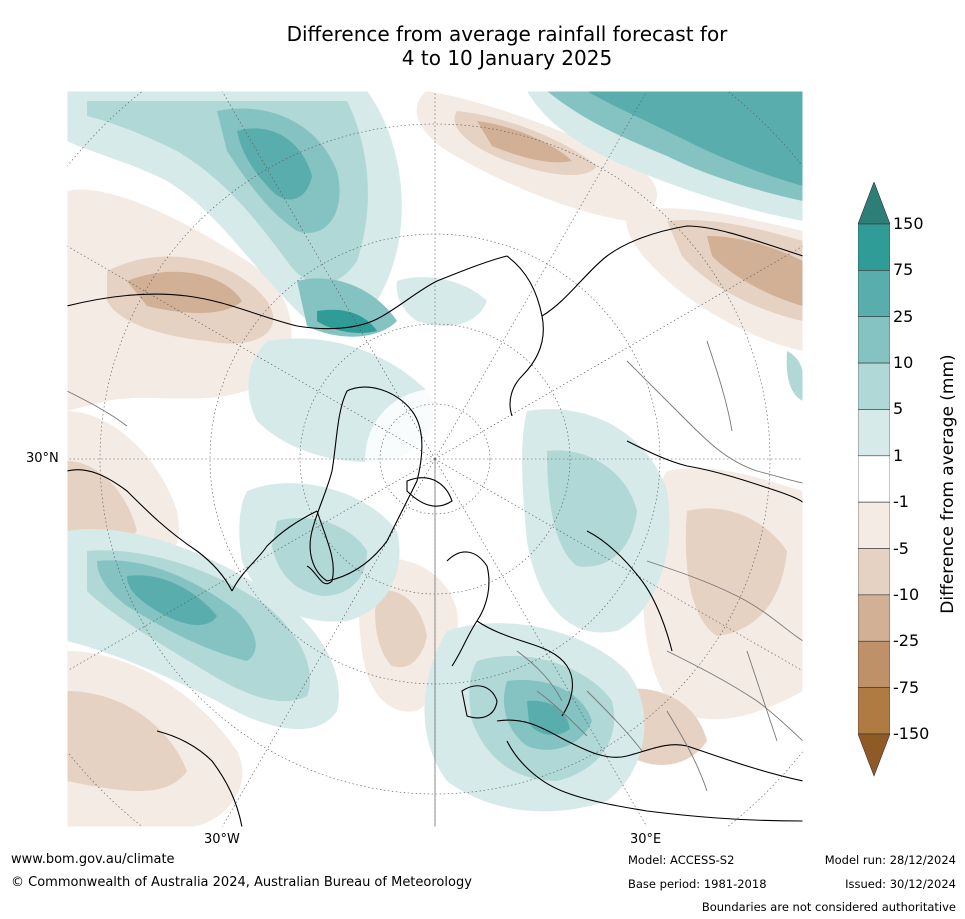 This screenshot has height=919, width=965. I want to click on colorbar-label: Difference from average (mm), so click(948, 484).